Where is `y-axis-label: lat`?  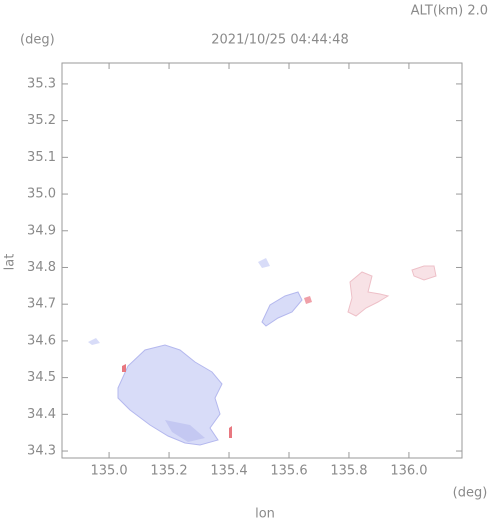 y-axis-label: lat is located at coordinates (10, 262).